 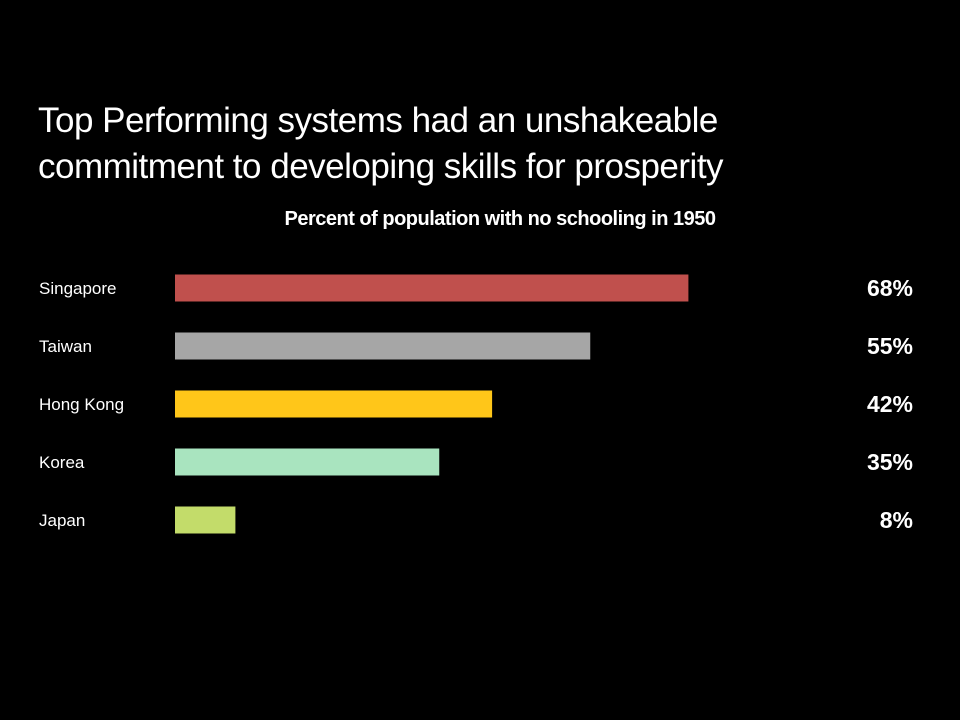 What do you see at coordinates (890, 288) in the screenshot?
I see `value-label-singapore: 68%` at bounding box center [890, 288].